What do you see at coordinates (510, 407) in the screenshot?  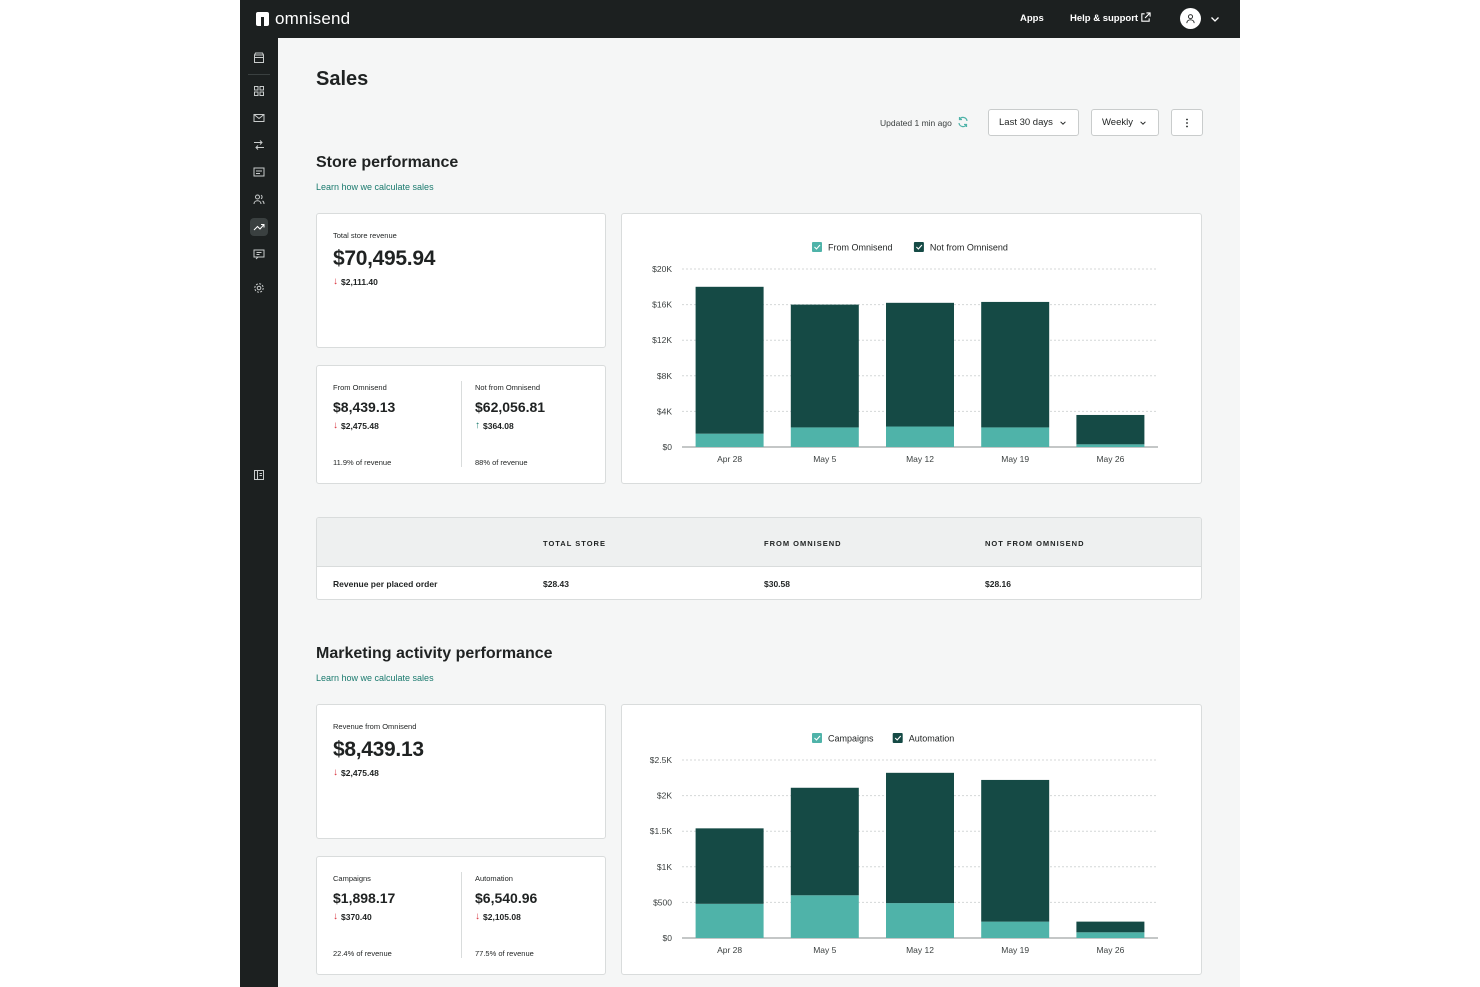 I see `not-from-omnisend-value: $62,056.81` at bounding box center [510, 407].